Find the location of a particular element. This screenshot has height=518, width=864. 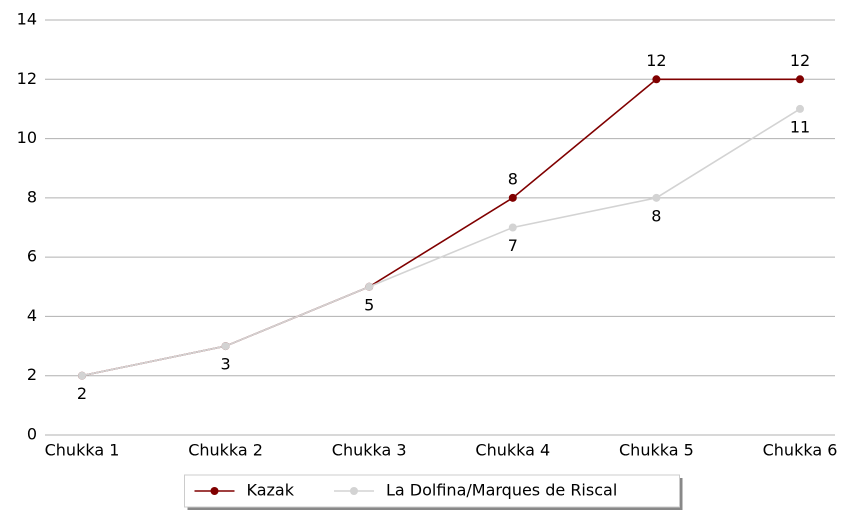

legend-label: Kazak is located at coordinates (271, 490).